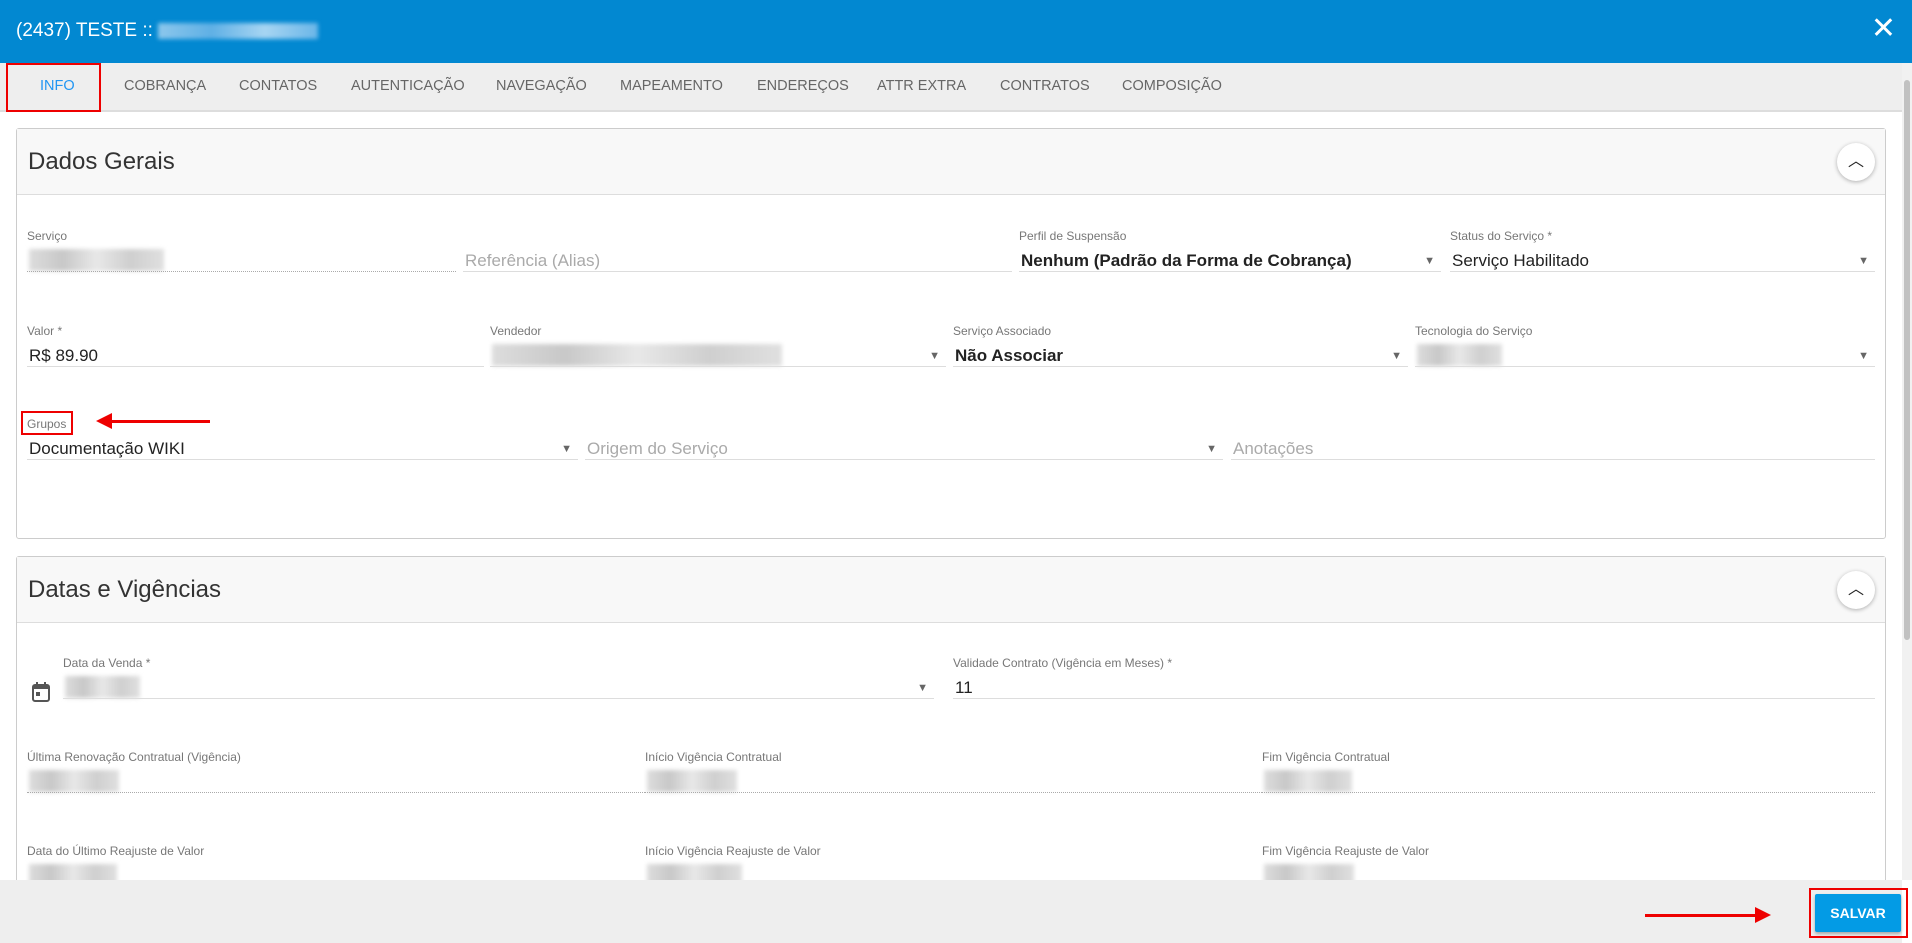 This screenshot has width=1912, height=943. I want to click on annotation-box-save, so click(1858, 913).